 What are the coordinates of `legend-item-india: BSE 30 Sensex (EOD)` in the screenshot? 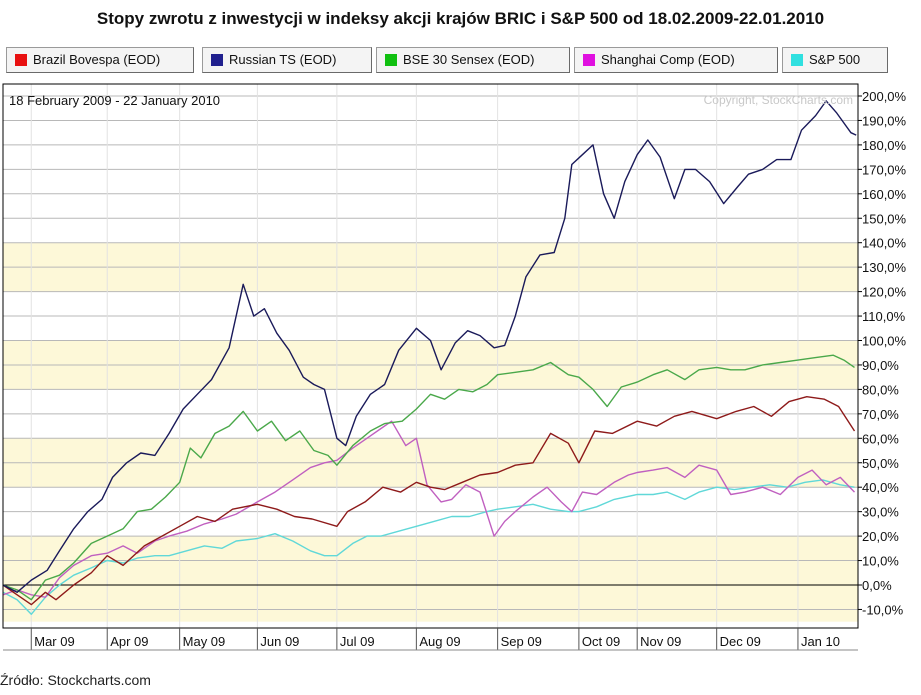 It's located at (473, 60).